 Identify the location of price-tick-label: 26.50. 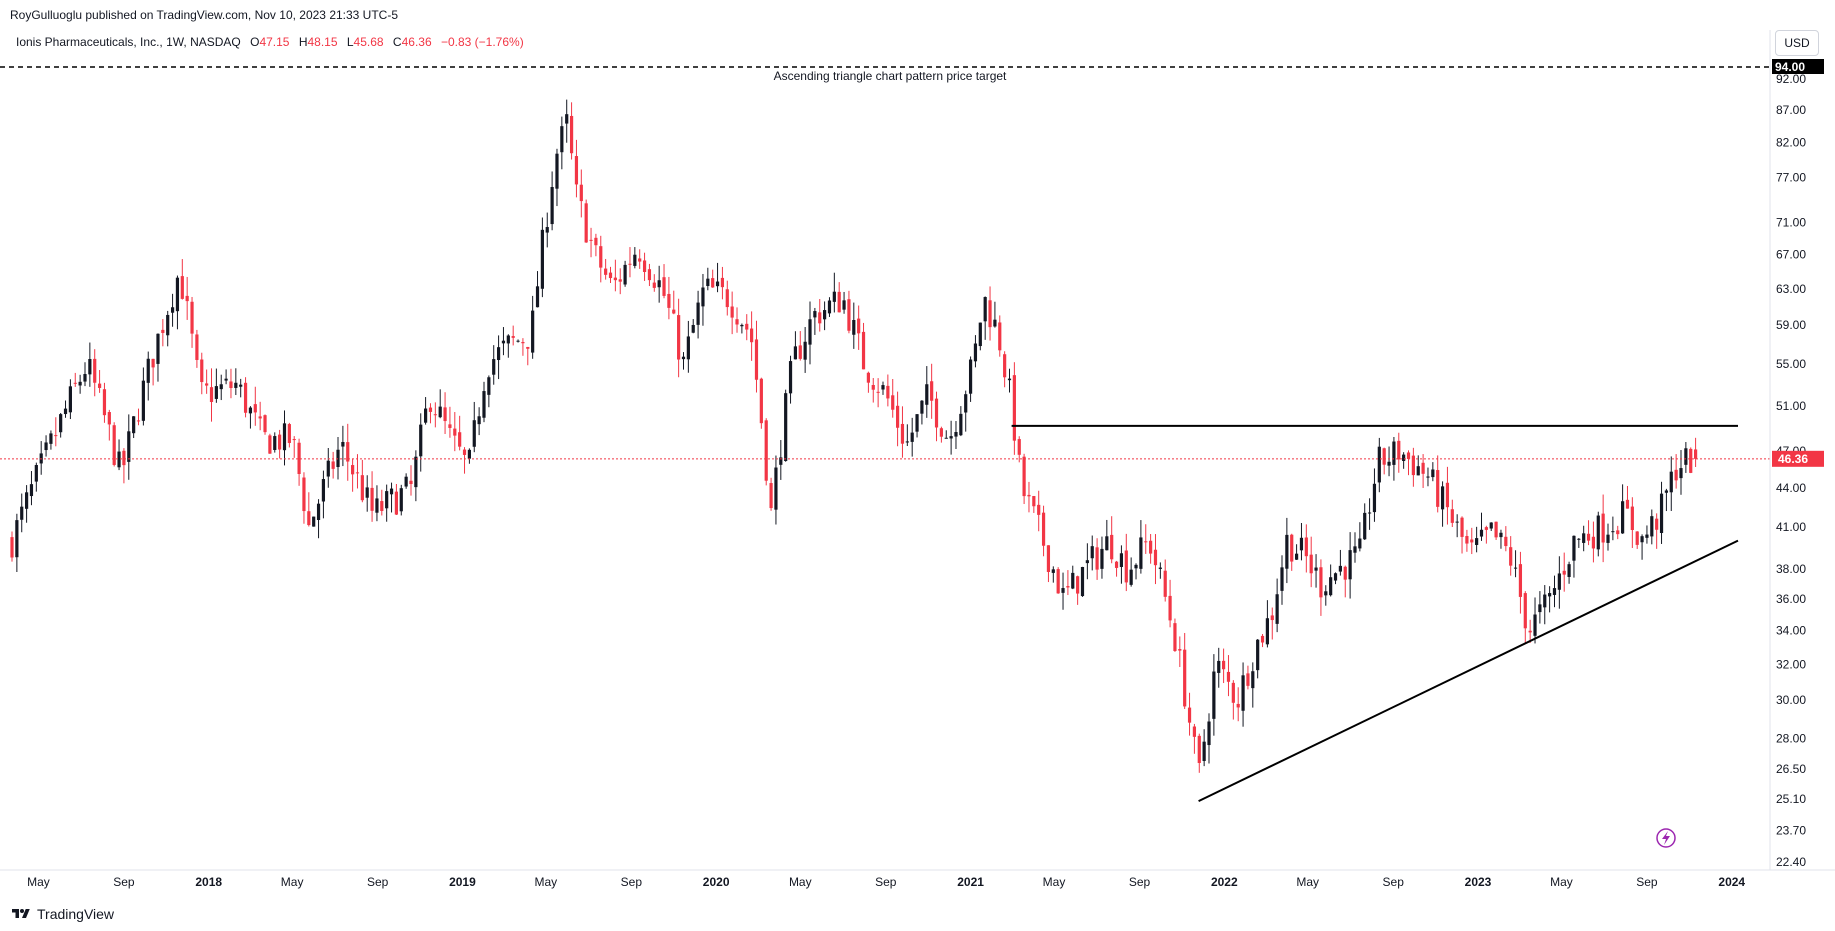
(1791, 769).